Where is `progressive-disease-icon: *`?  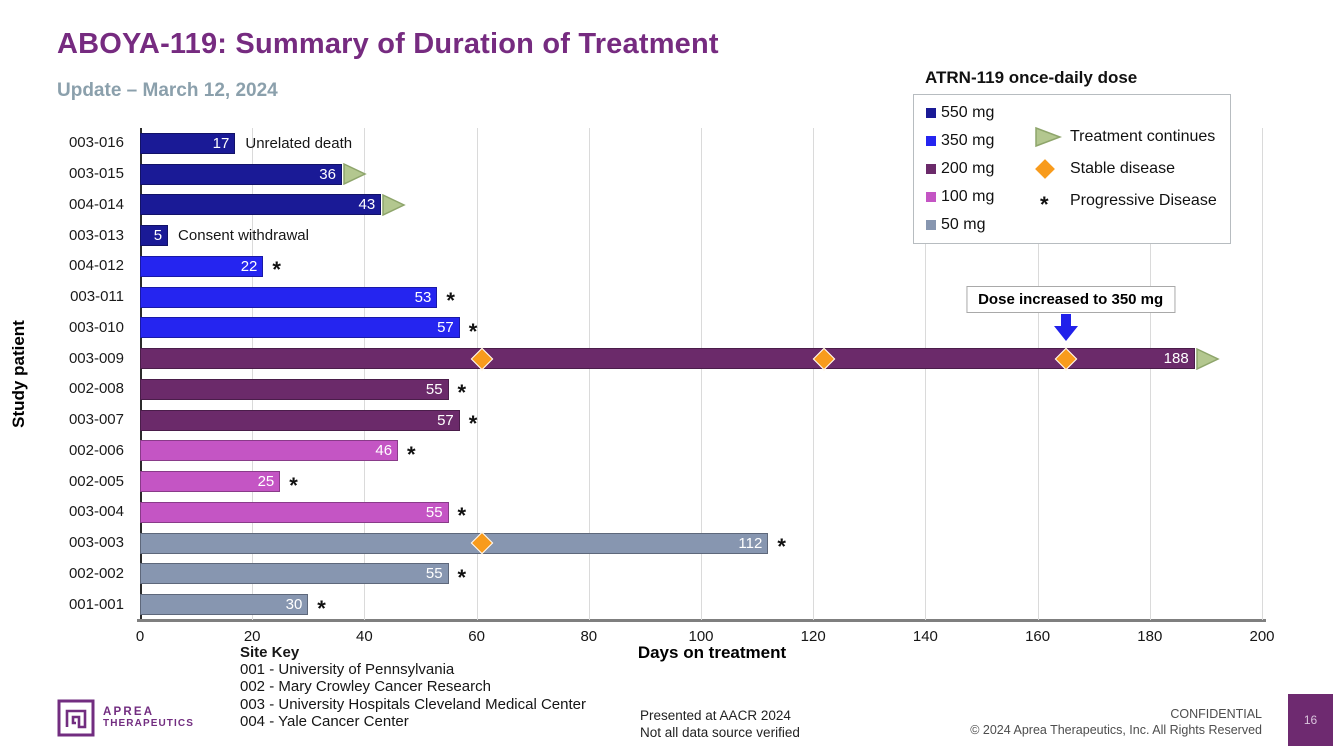 progressive-disease-icon: * is located at coordinates (1044, 204).